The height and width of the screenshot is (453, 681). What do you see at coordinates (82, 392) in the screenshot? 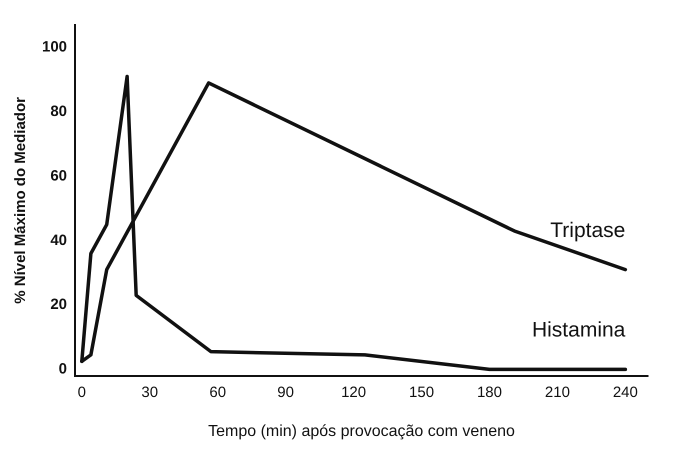
I see `x-tick-label: 0` at bounding box center [82, 392].